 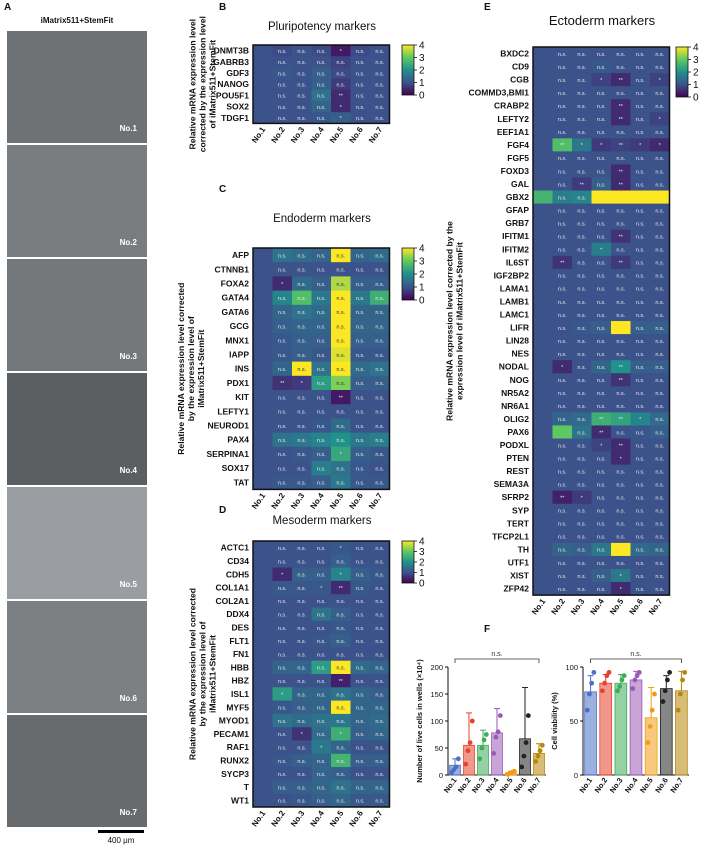 I want to click on cell-annotation: *, so click(x=302, y=384).